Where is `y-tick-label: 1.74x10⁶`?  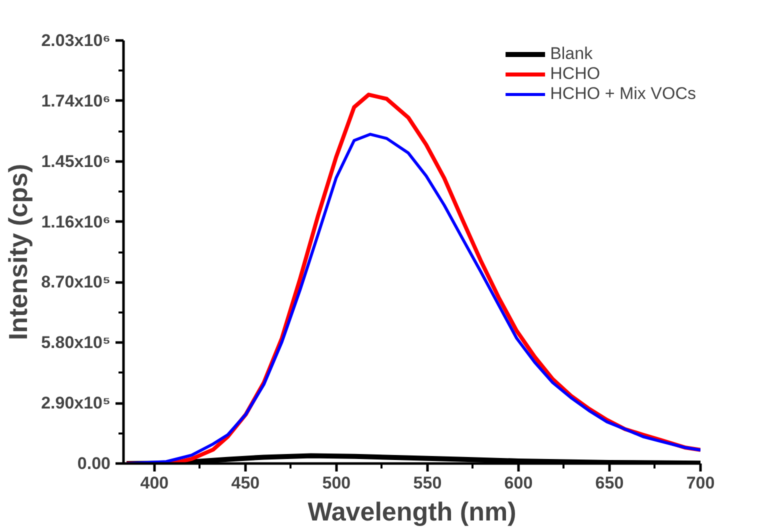 y-tick-label: 1.74x10⁶ is located at coordinates (76, 100).